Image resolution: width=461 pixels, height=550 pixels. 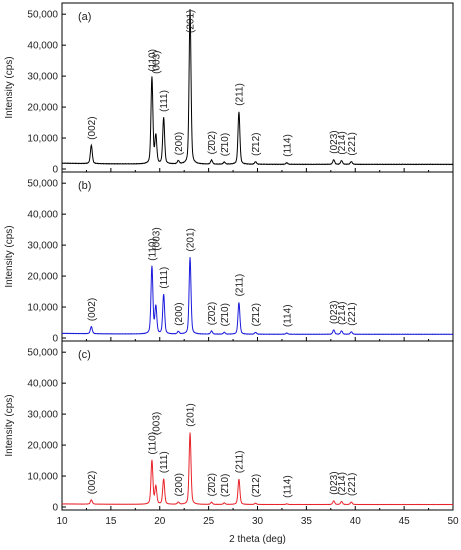 What do you see at coordinates (160, 521) in the screenshot?
I see `x-tick-label: 20` at bounding box center [160, 521].